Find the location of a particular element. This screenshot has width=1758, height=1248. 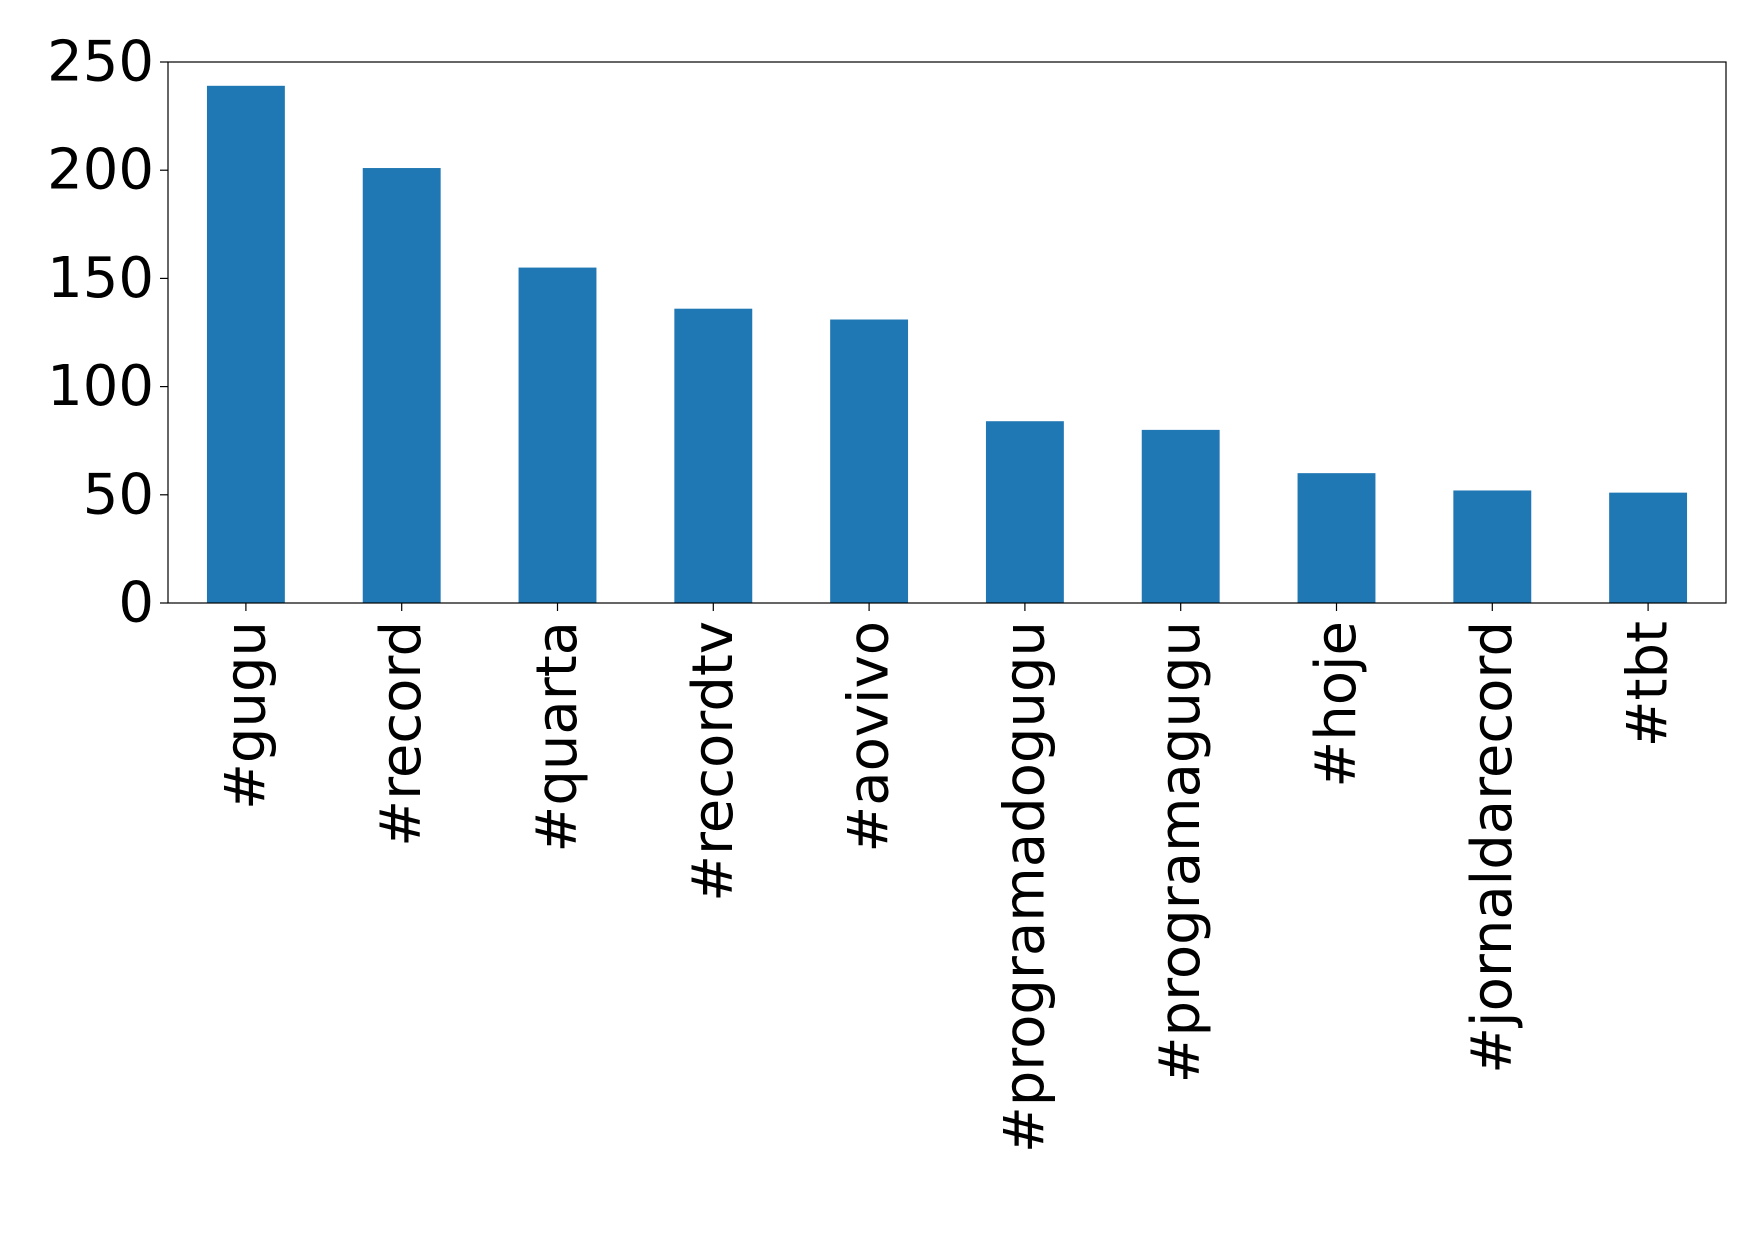

x-tick-label: #tbt is located at coordinates (1648, 684).